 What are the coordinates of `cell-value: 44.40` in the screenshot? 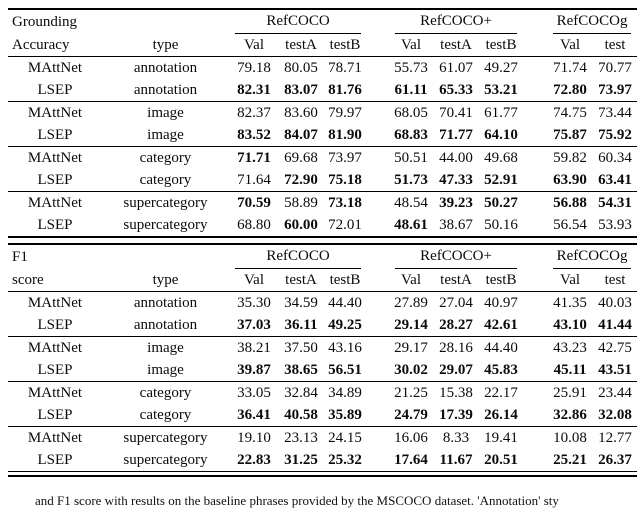 It's located at (501, 348).